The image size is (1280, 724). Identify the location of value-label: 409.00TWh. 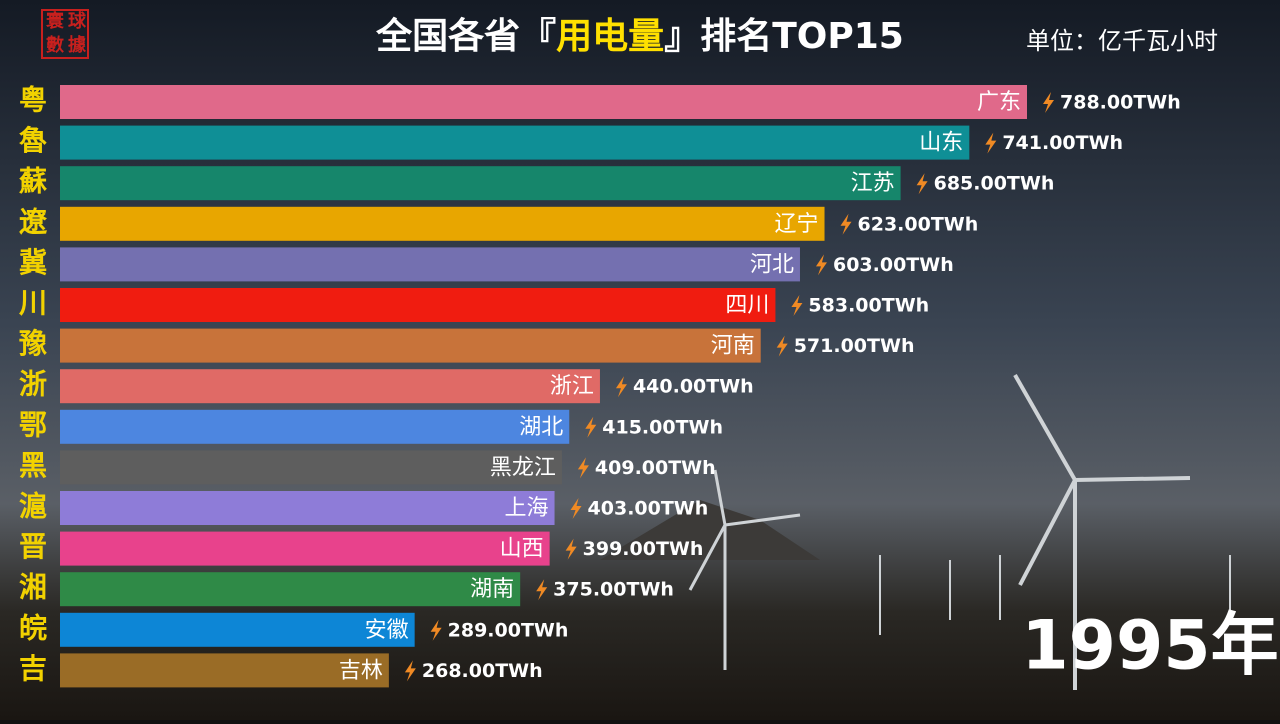
(655, 468).